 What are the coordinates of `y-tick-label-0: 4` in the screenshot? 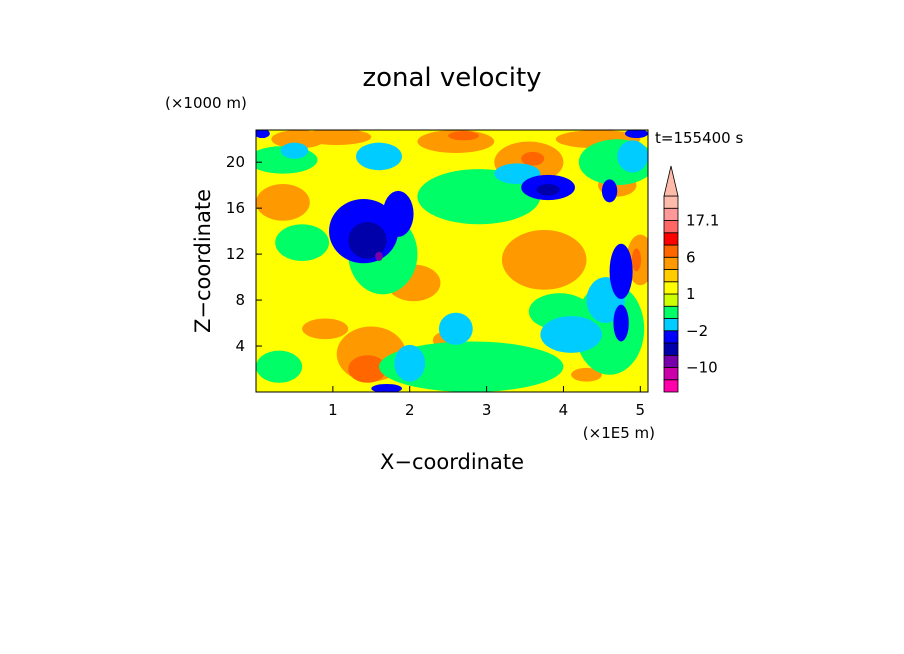 It's located at (240, 346).